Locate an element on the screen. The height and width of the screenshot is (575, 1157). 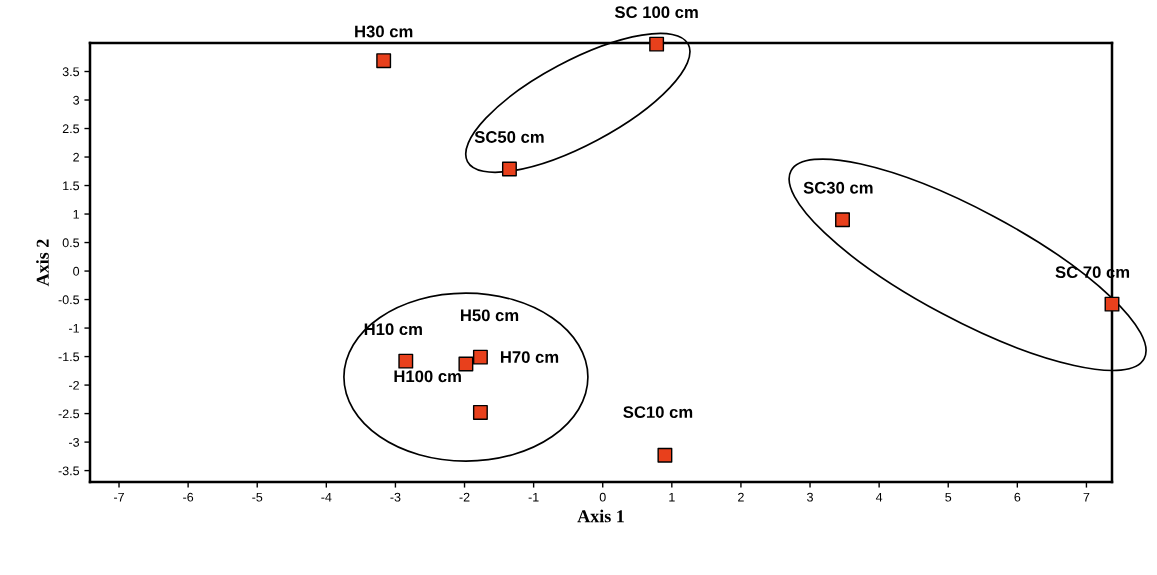
y-tick-label: -1 is located at coordinates (74, 328).